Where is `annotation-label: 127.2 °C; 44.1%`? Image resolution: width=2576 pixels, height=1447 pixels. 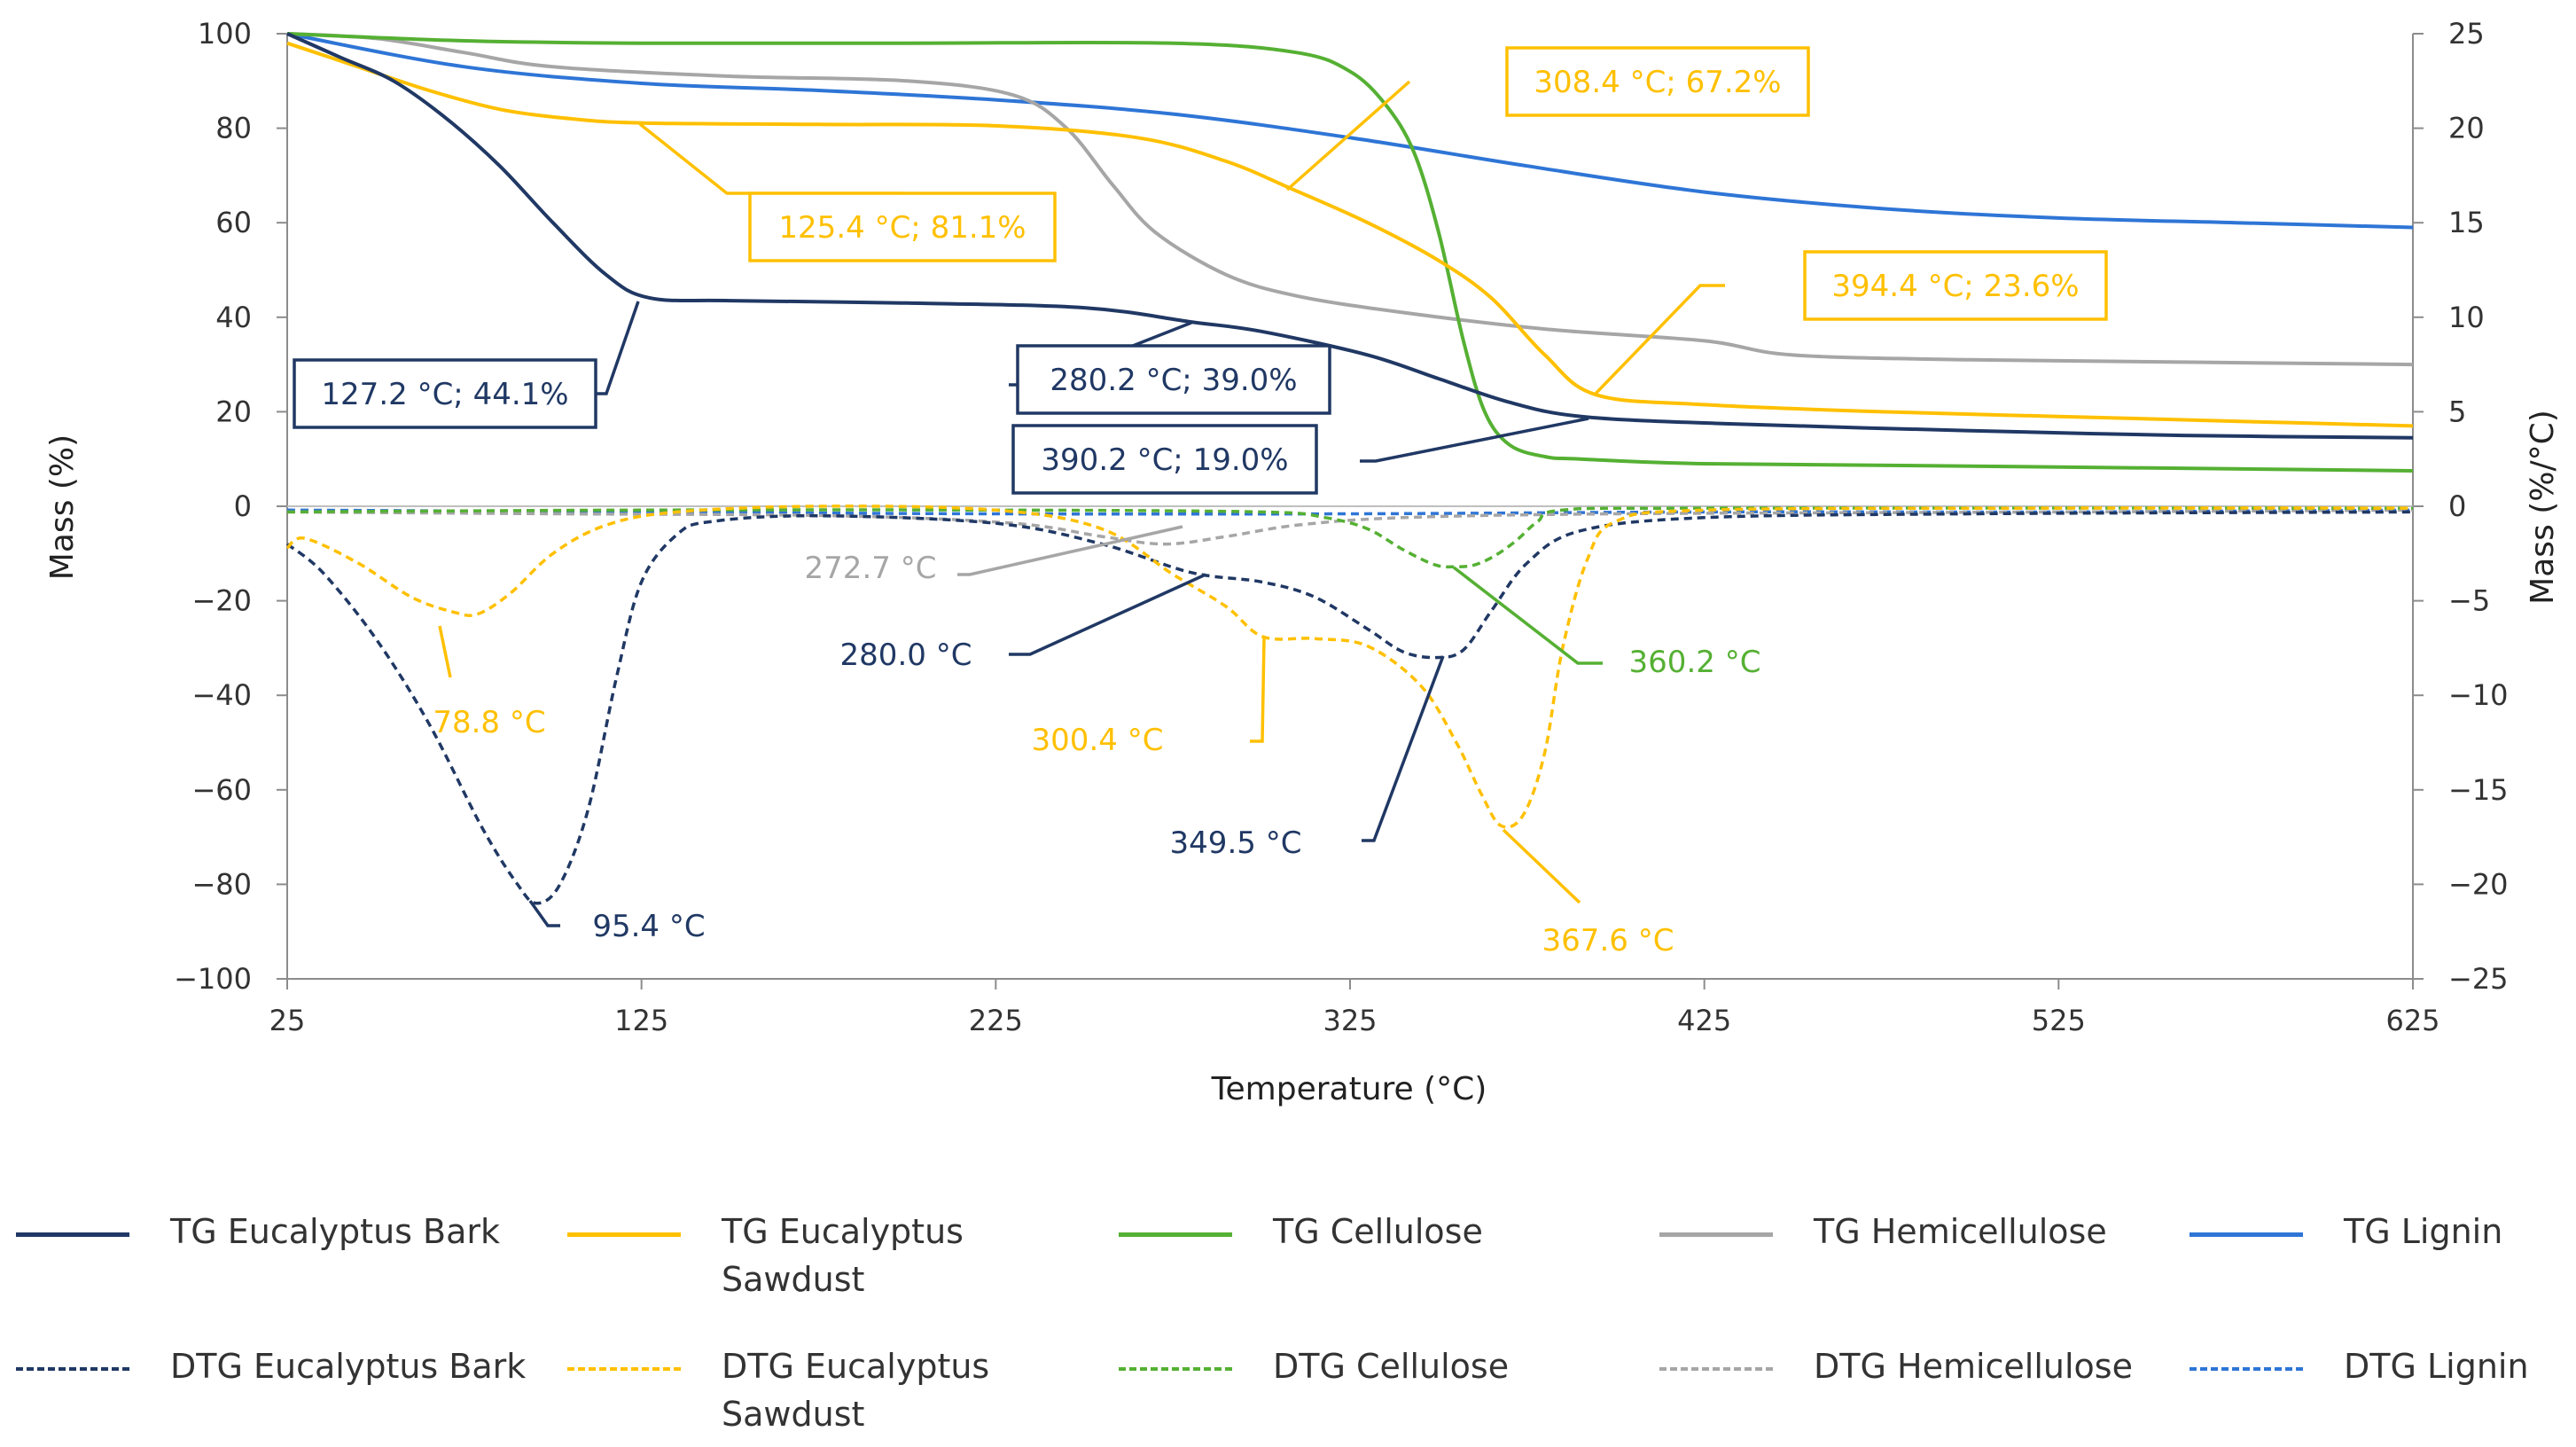 annotation-label: 127.2 °C; 44.1% is located at coordinates (444, 394).